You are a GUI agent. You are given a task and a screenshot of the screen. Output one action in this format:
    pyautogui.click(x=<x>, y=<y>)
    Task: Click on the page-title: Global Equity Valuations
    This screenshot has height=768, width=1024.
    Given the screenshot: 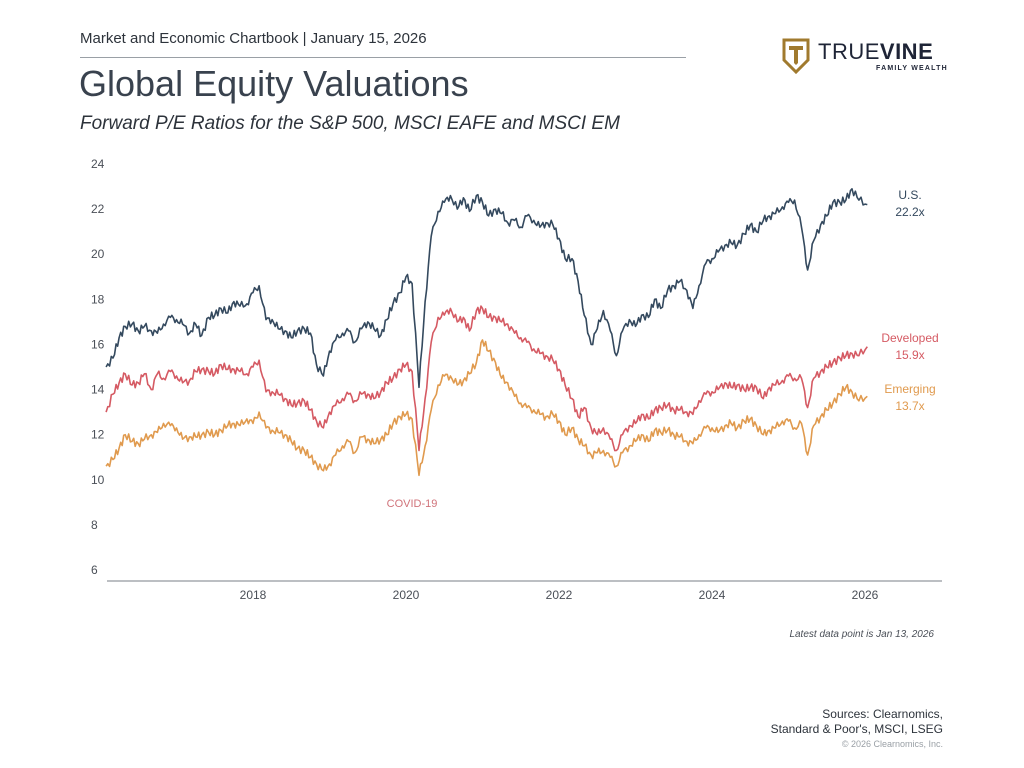 What is the action you would take?
    pyautogui.click(x=274, y=83)
    